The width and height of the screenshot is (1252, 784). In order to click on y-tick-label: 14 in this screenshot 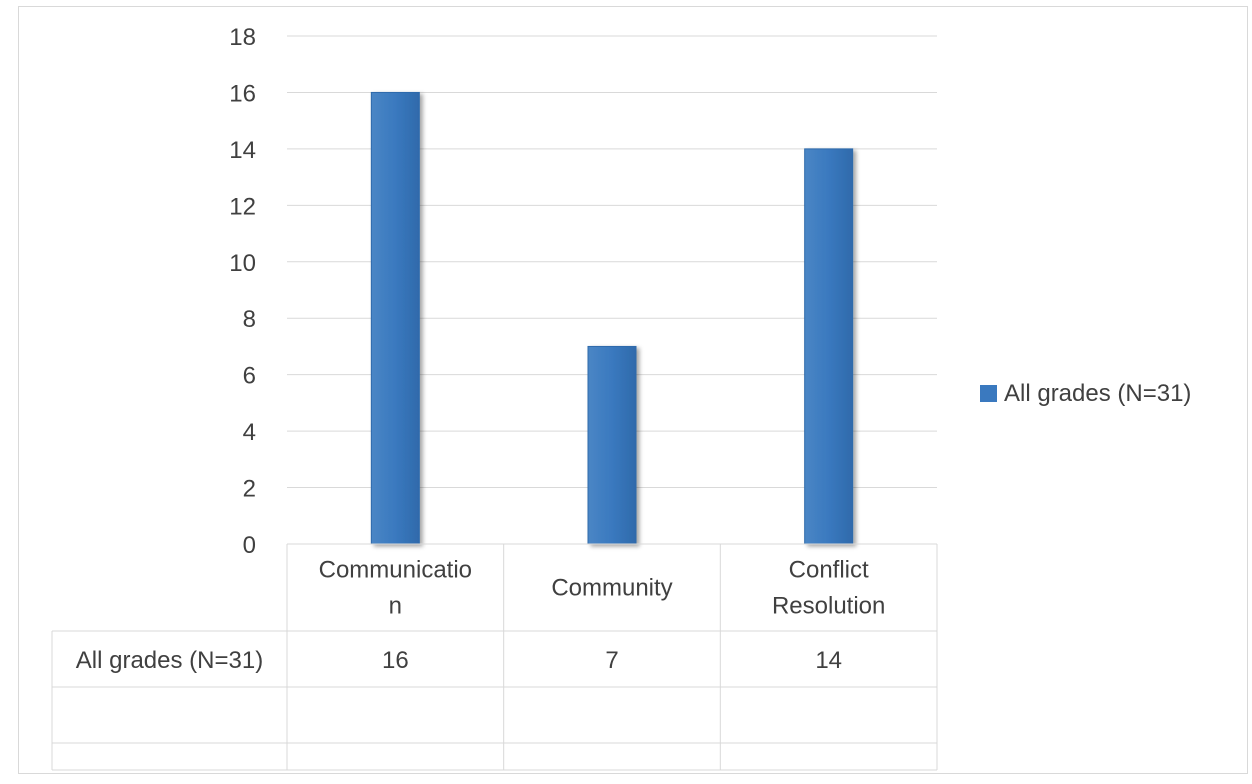, I will do `click(242, 150)`.